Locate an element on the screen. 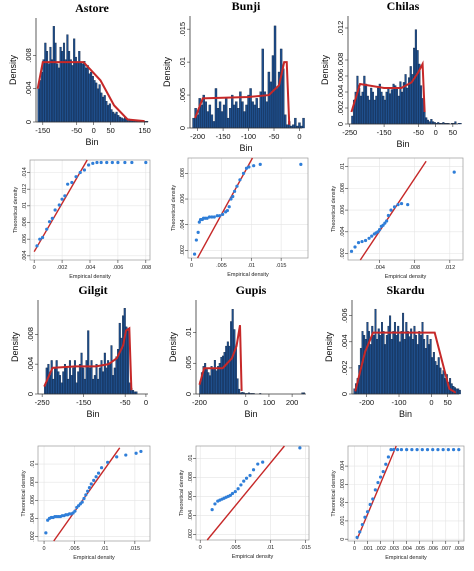 The width and height of the screenshot is (474, 571). y-tick-label: .008 is located at coordinates (30, 334).